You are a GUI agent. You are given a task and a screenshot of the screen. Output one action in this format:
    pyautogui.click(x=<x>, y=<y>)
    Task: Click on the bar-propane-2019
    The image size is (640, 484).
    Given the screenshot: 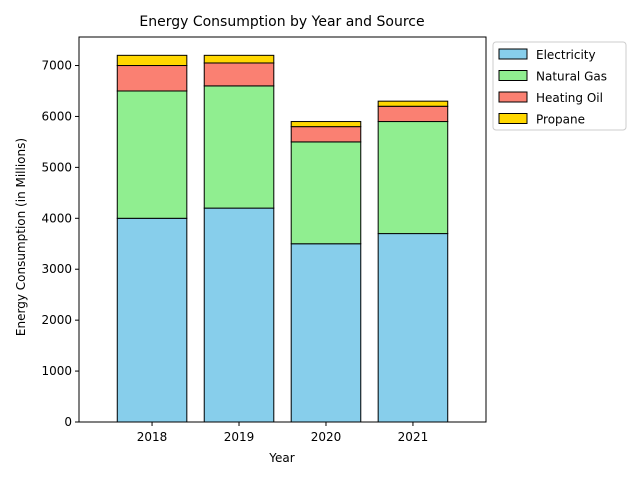 What is the action you would take?
    pyautogui.click(x=239, y=59)
    